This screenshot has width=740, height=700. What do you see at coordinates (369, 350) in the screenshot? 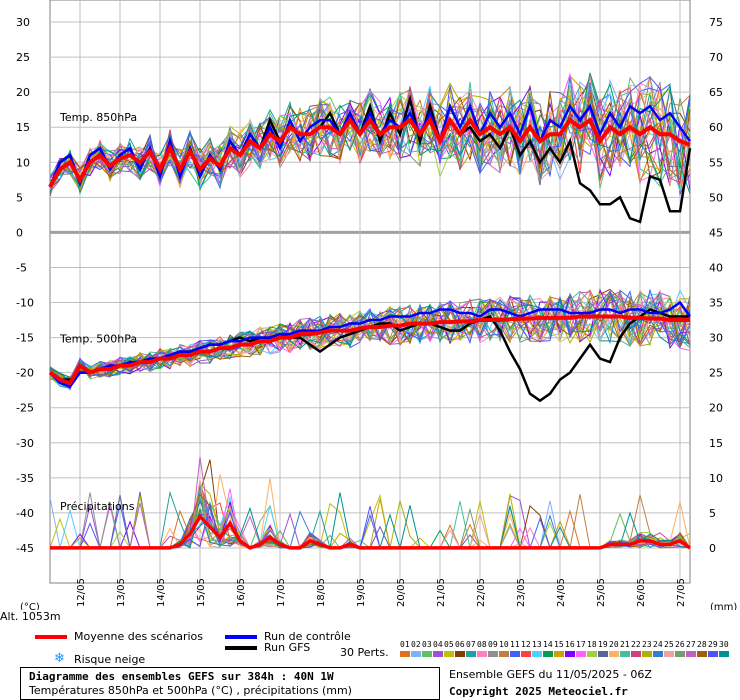
I see `mean-line-t500` at bounding box center [369, 350].